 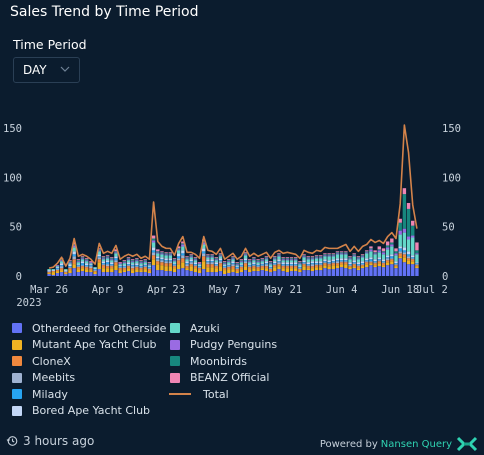 What do you see at coordinates (40, 394) in the screenshot?
I see `legend-item: Milady` at bounding box center [40, 394].